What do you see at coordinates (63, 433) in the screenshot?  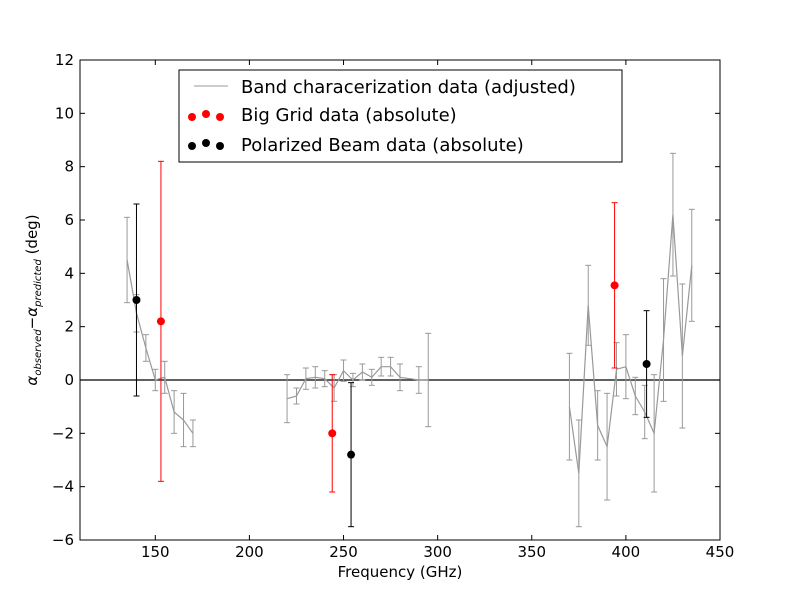 I see `y-tick-label-2: −2` at bounding box center [63, 433].